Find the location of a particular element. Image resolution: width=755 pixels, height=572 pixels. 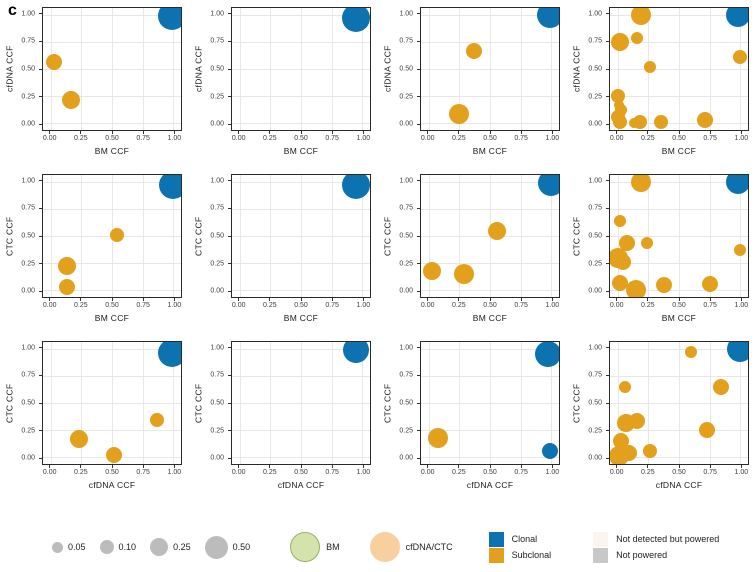

legend-size-item: 0.05 is located at coordinates (69, 547).